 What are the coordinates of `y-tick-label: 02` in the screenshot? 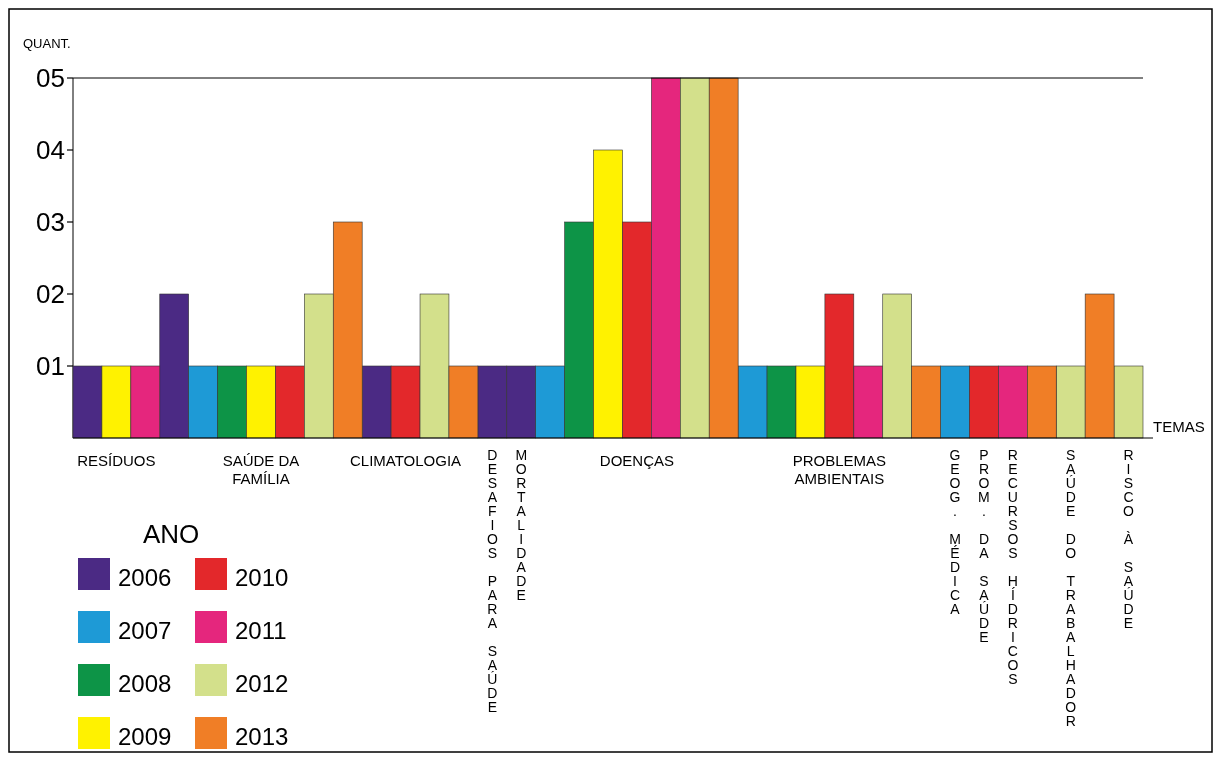 It's located at (50, 294).